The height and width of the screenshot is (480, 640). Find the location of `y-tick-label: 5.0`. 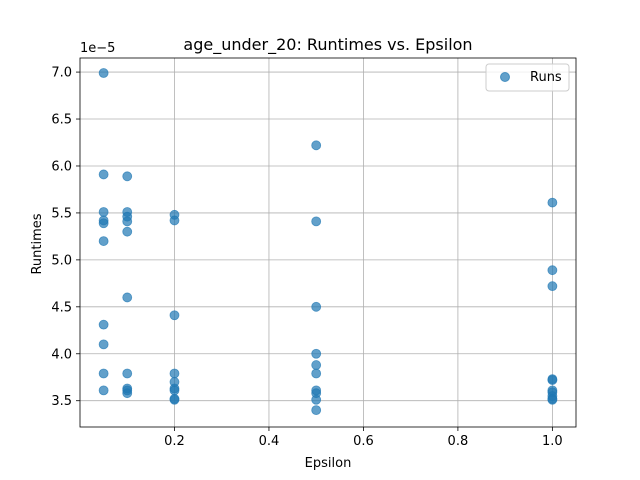

y-tick-label: 5.0 is located at coordinates (61, 260).